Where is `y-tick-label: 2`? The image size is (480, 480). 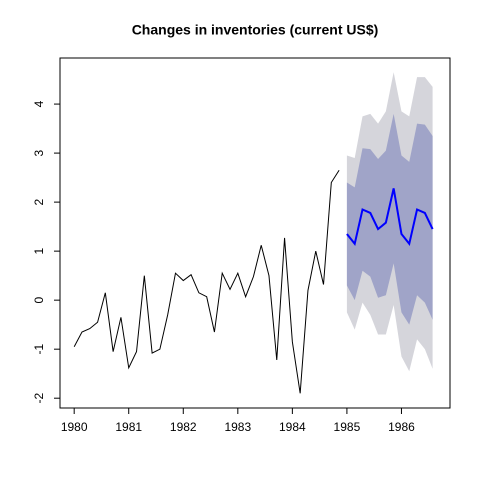
y-tick-label: 2 is located at coordinates (39, 201).